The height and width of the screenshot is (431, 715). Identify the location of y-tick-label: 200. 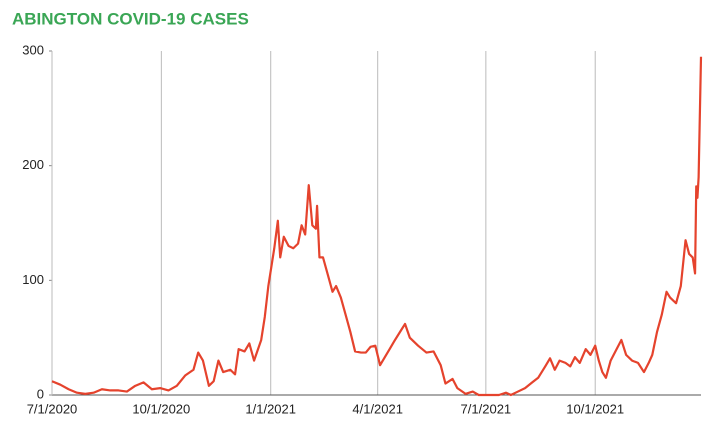
(33, 164).